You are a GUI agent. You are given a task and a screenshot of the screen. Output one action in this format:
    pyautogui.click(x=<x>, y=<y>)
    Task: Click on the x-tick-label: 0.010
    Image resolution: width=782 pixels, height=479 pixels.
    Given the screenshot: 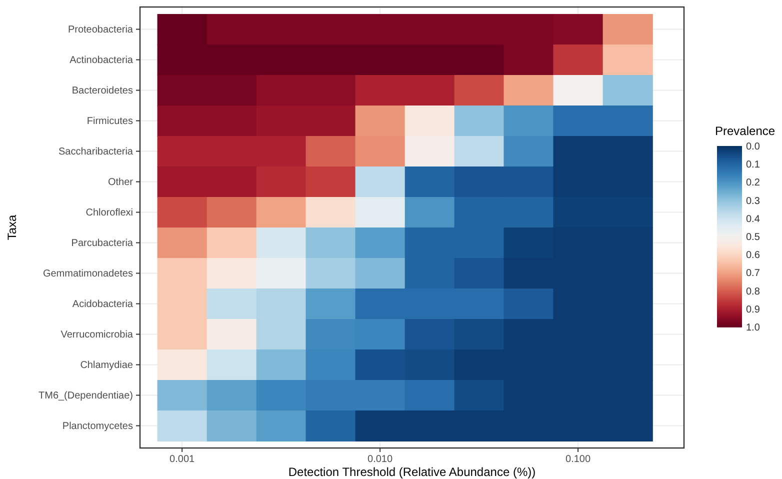 What is the action you would take?
    pyautogui.click(x=380, y=460)
    